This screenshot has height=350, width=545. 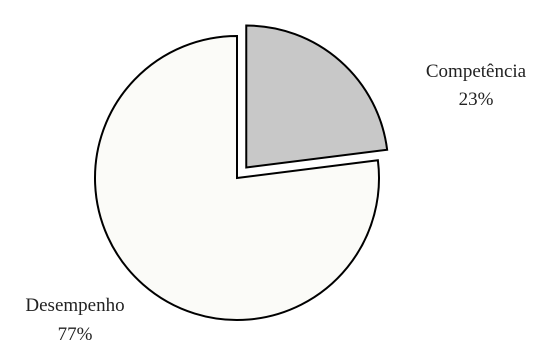 I want to click on slice-label-competencia-name: Competência, so click(x=476, y=71).